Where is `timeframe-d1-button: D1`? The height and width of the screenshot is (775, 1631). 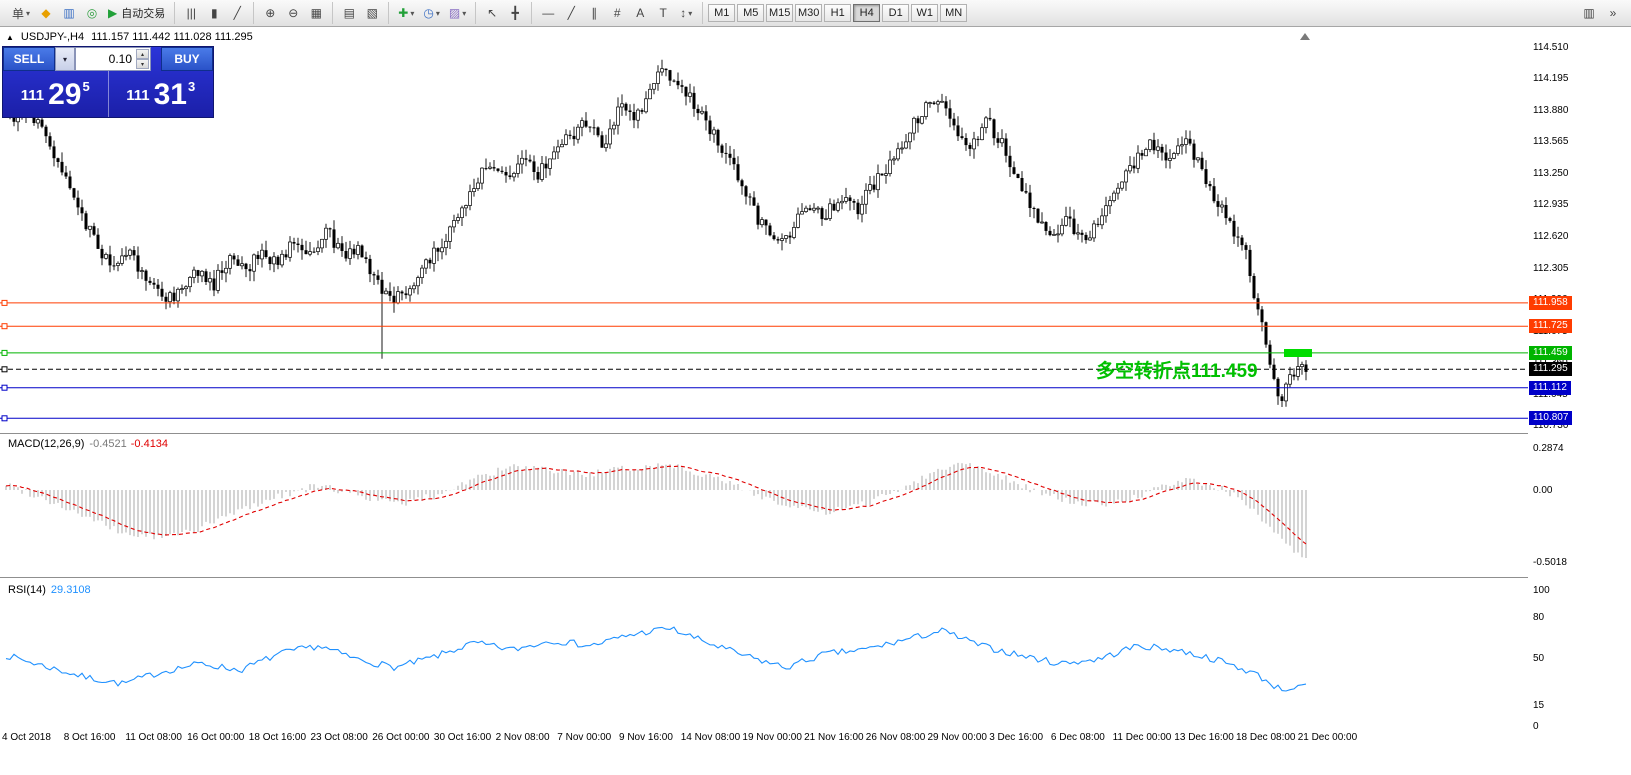
timeframe-d1-button: D1 is located at coordinates (896, 13).